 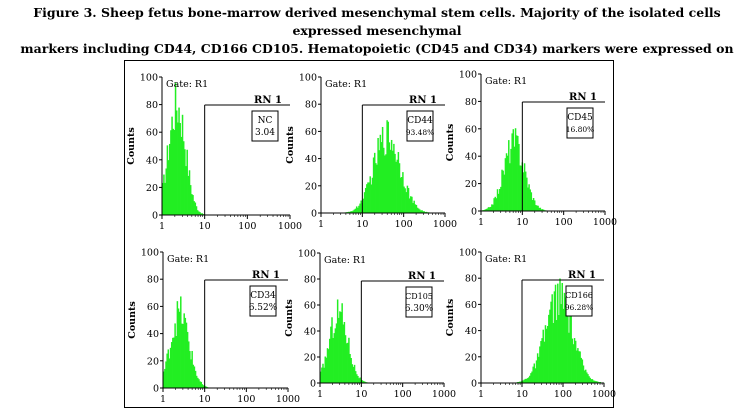 What do you see at coordinates (163, 399) in the screenshot?
I see `x-tick-label: 1` at bounding box center [163, 399].